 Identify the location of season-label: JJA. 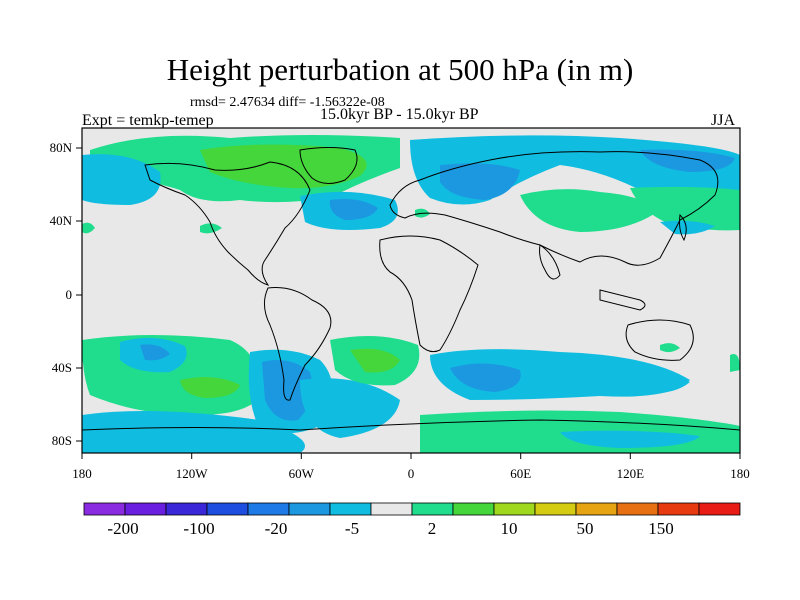
(723, 120).